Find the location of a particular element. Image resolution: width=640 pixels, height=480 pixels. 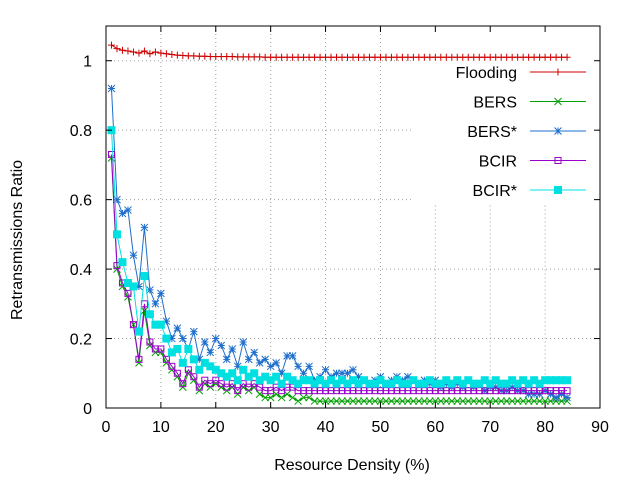

x-tick-label: 50 is located at coordinates (381, 427).